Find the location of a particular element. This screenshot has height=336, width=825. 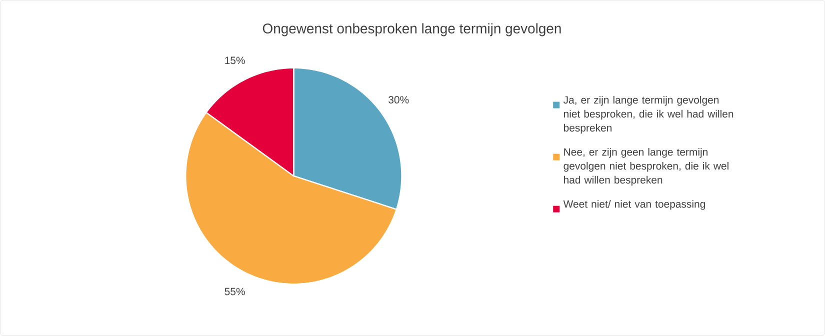

chart-title: Ongewenst onbesproken lange termijn gevolgen is located at coordinates (411, 29).